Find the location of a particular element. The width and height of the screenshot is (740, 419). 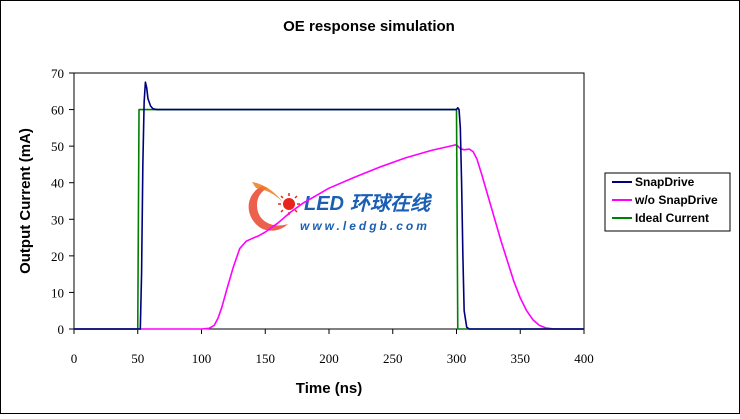

x-tick-label: 400 is located at coordinates (584, 358).